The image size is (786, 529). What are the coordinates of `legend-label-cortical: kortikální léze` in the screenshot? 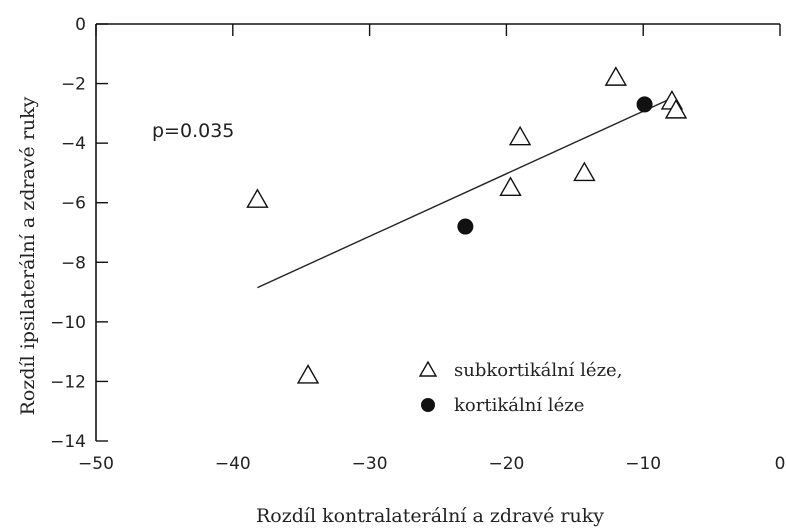 It's located at (519, 405).